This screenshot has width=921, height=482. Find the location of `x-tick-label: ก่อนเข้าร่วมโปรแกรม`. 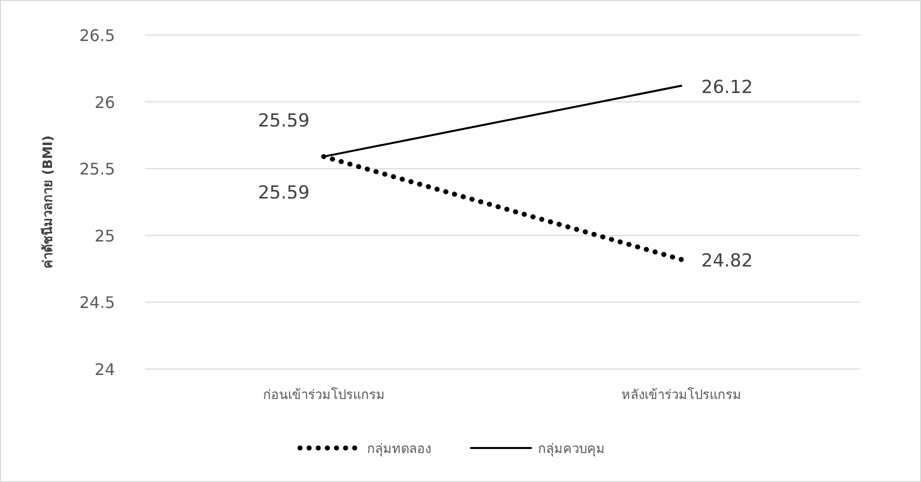

x-tick-label: ก่อนเข้าร่วมโปรแกรม is located at coordinates (323, 395).